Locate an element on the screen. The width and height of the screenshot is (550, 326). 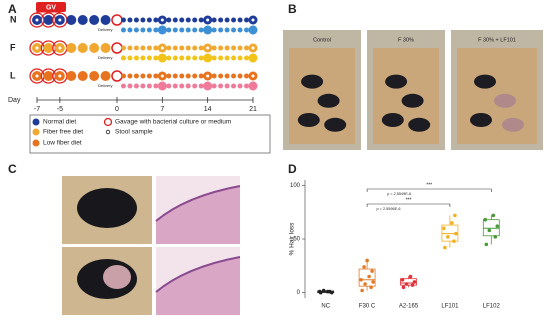
gavage-ring is located at coordinates (117, 20).